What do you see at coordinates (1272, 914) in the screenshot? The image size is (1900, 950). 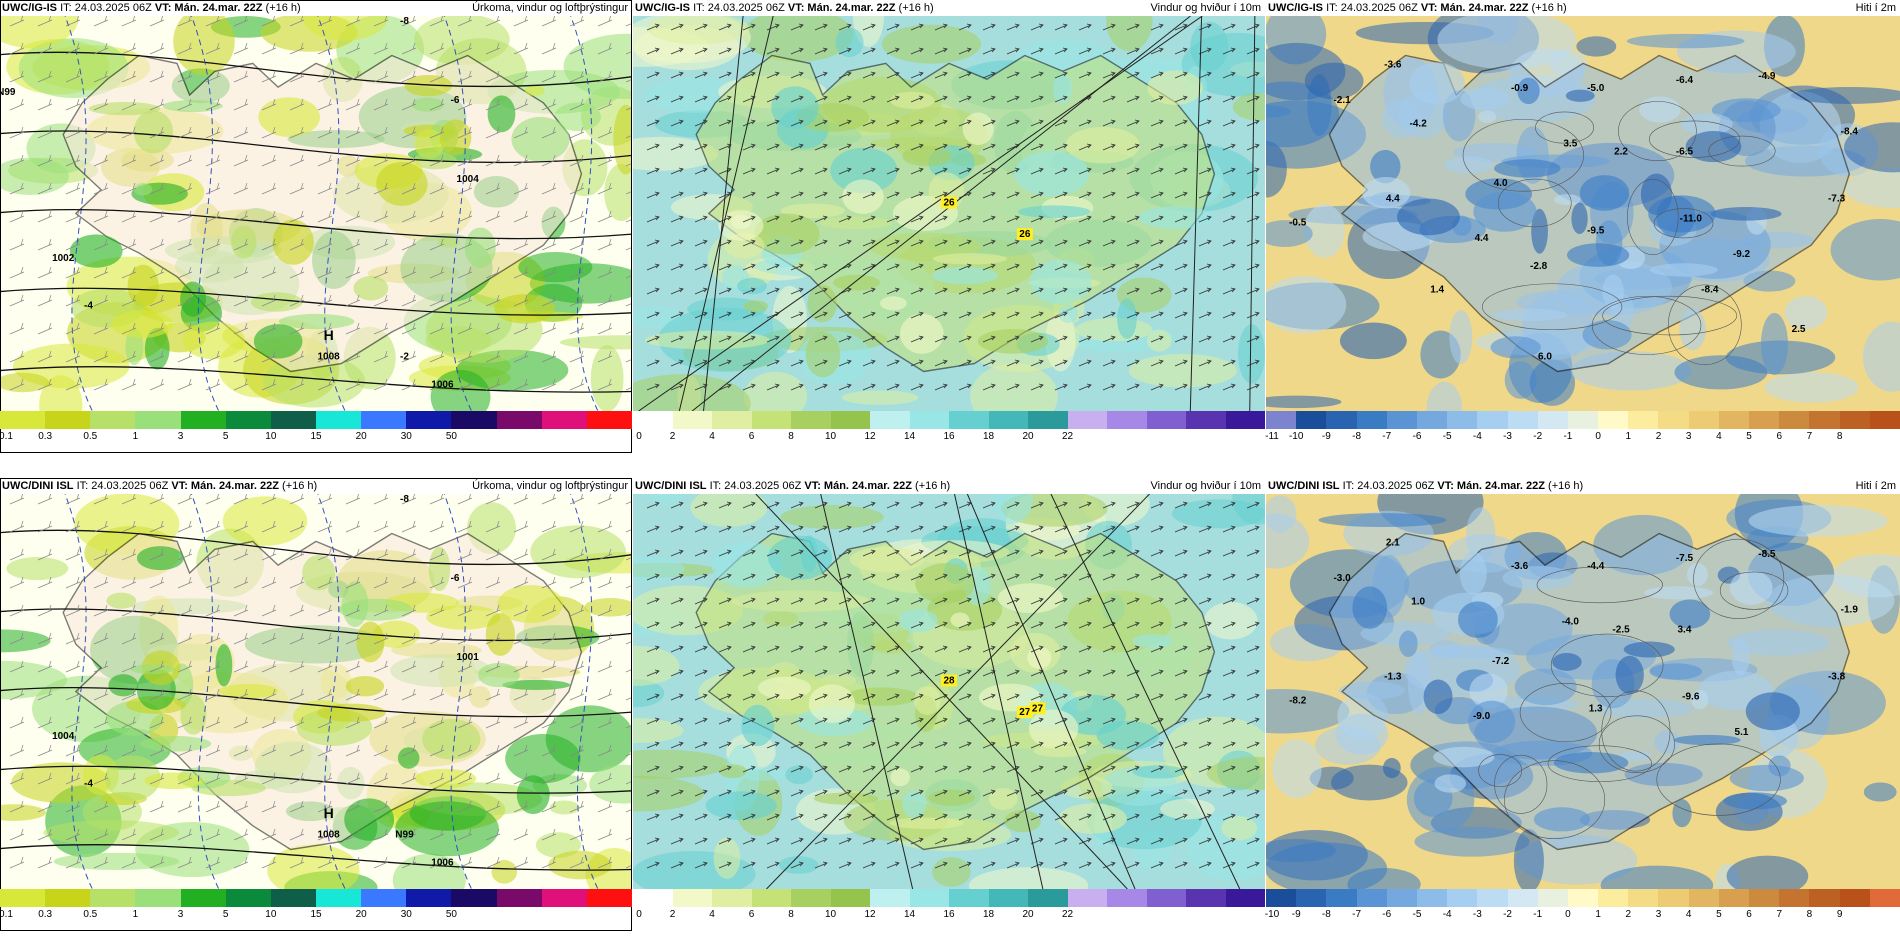 I see `colorbar-tick-label: -10` at bounding box center [1272, 914].